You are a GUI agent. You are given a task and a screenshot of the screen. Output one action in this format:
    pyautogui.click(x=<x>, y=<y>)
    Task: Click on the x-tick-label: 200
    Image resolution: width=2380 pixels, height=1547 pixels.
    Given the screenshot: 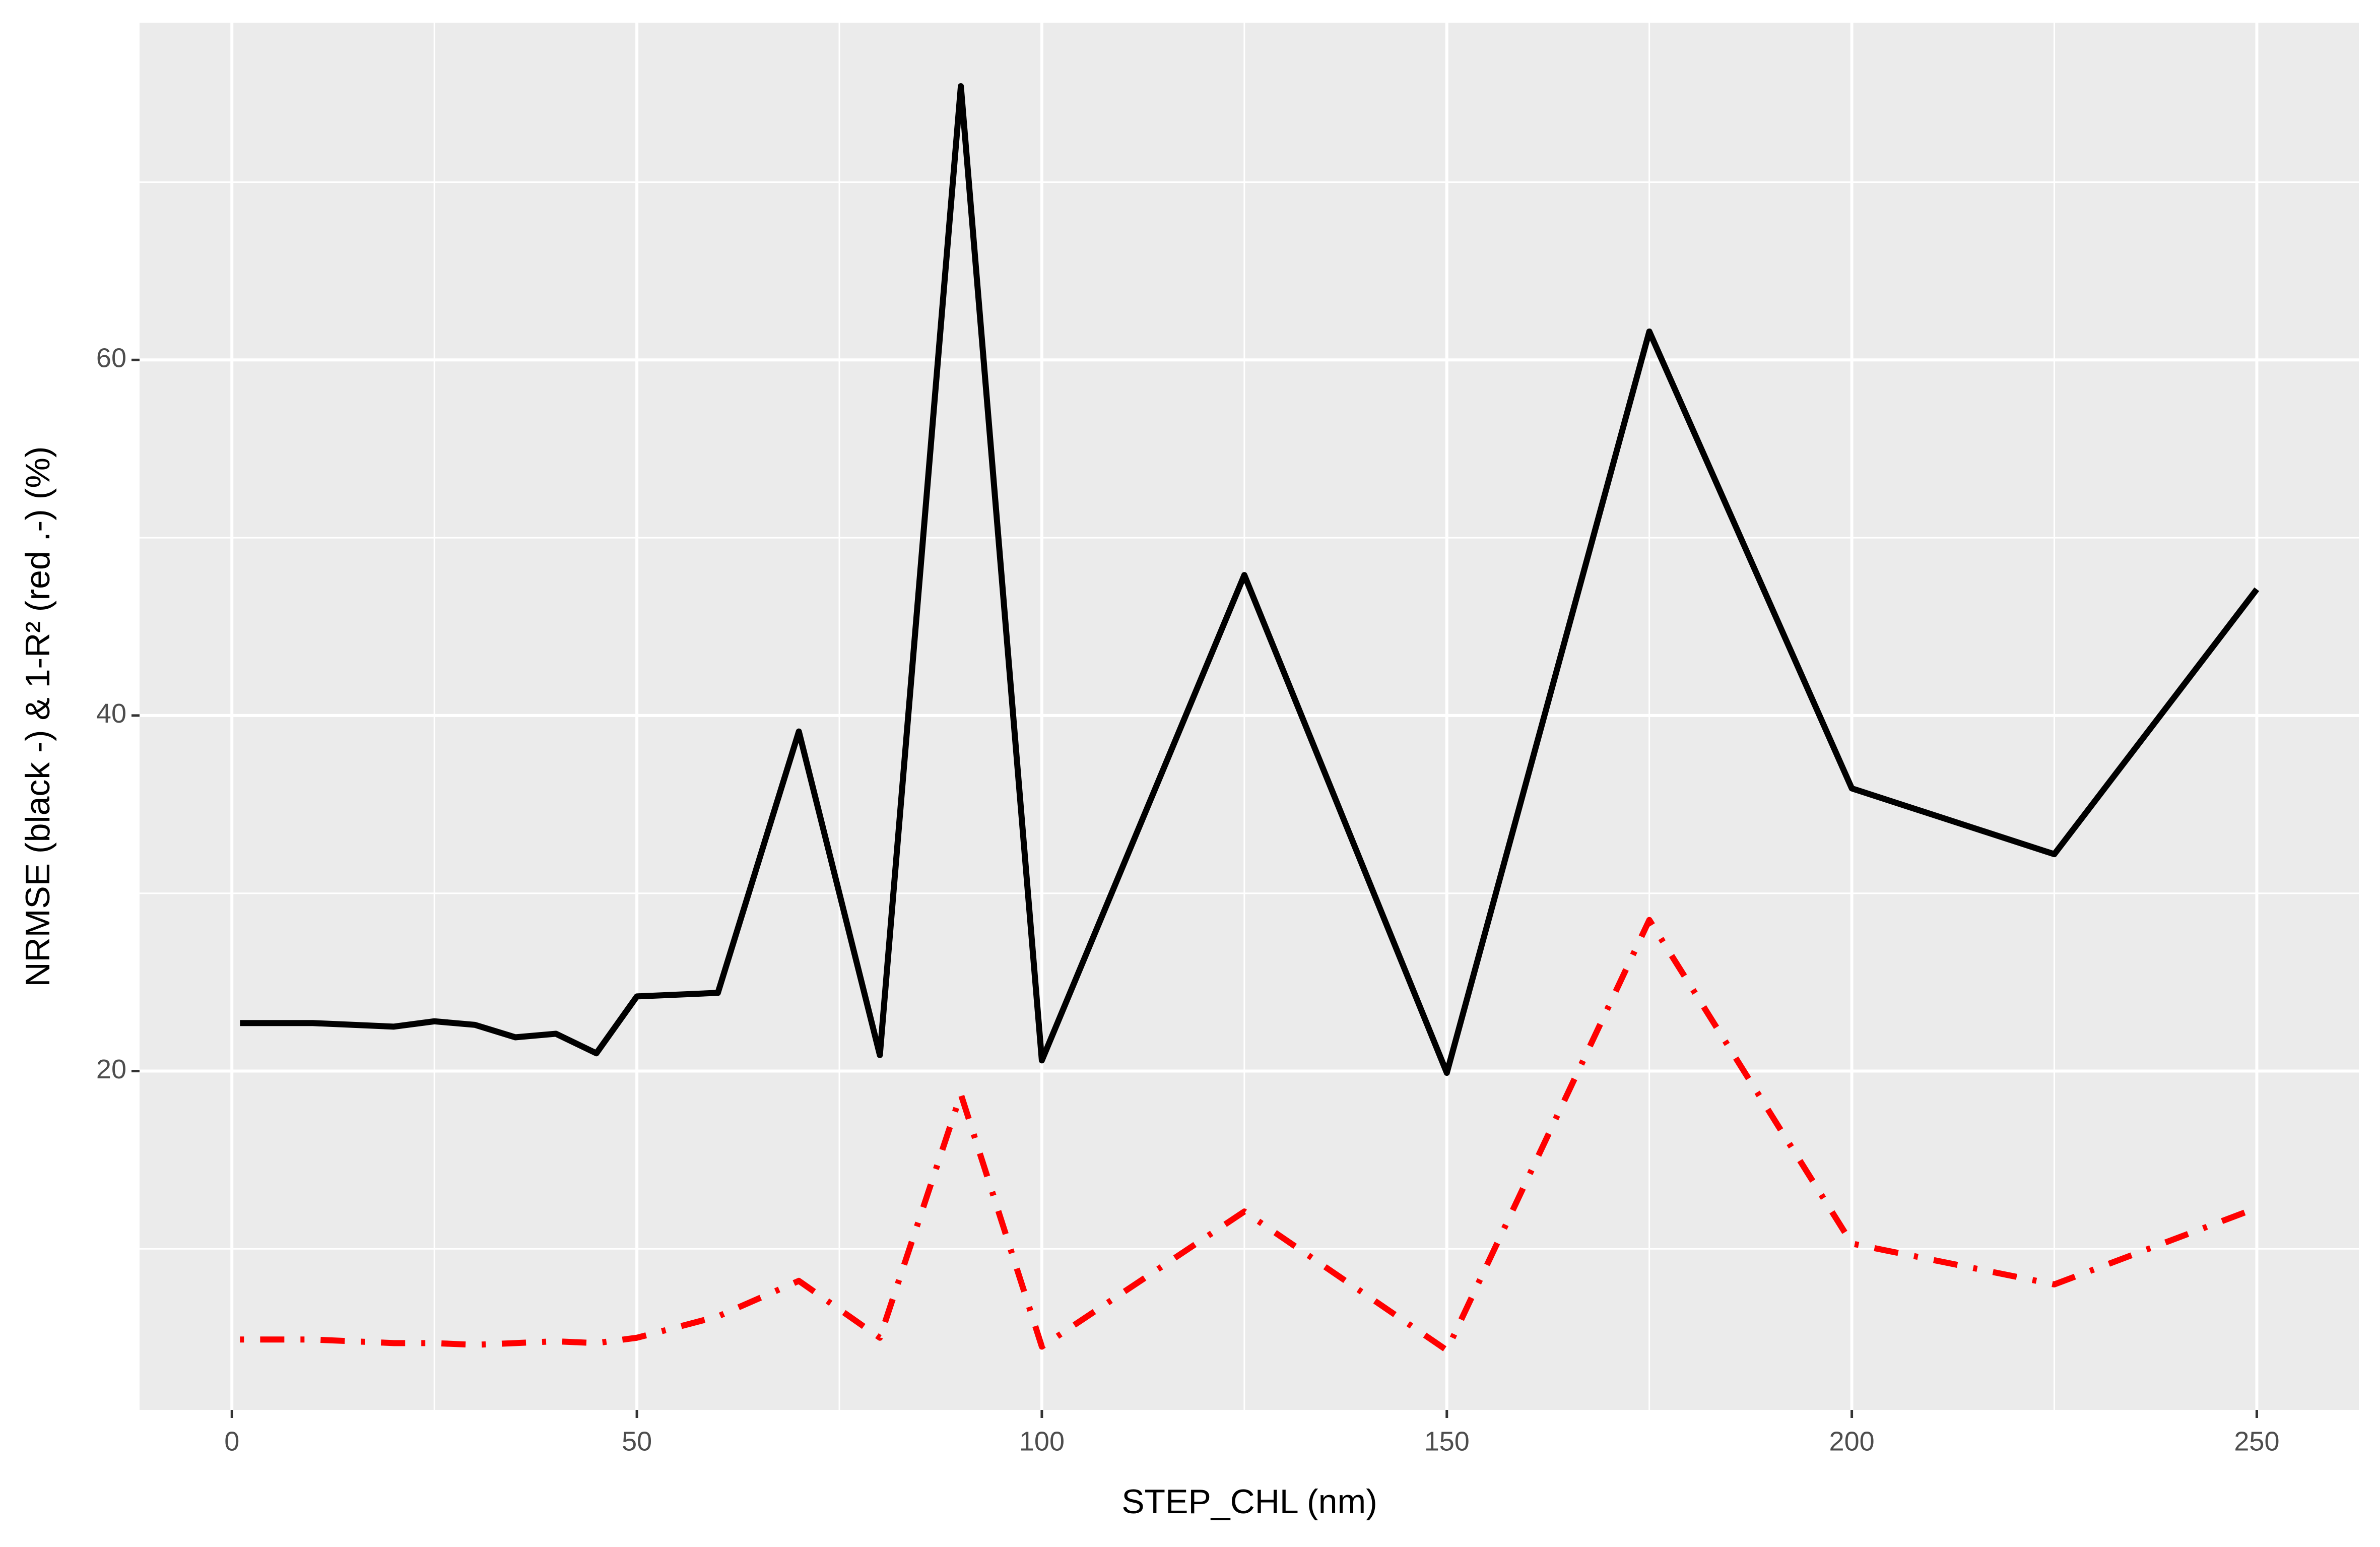 What is the action you would take?
    pyautogui.click(x=1852, y=1441)
    